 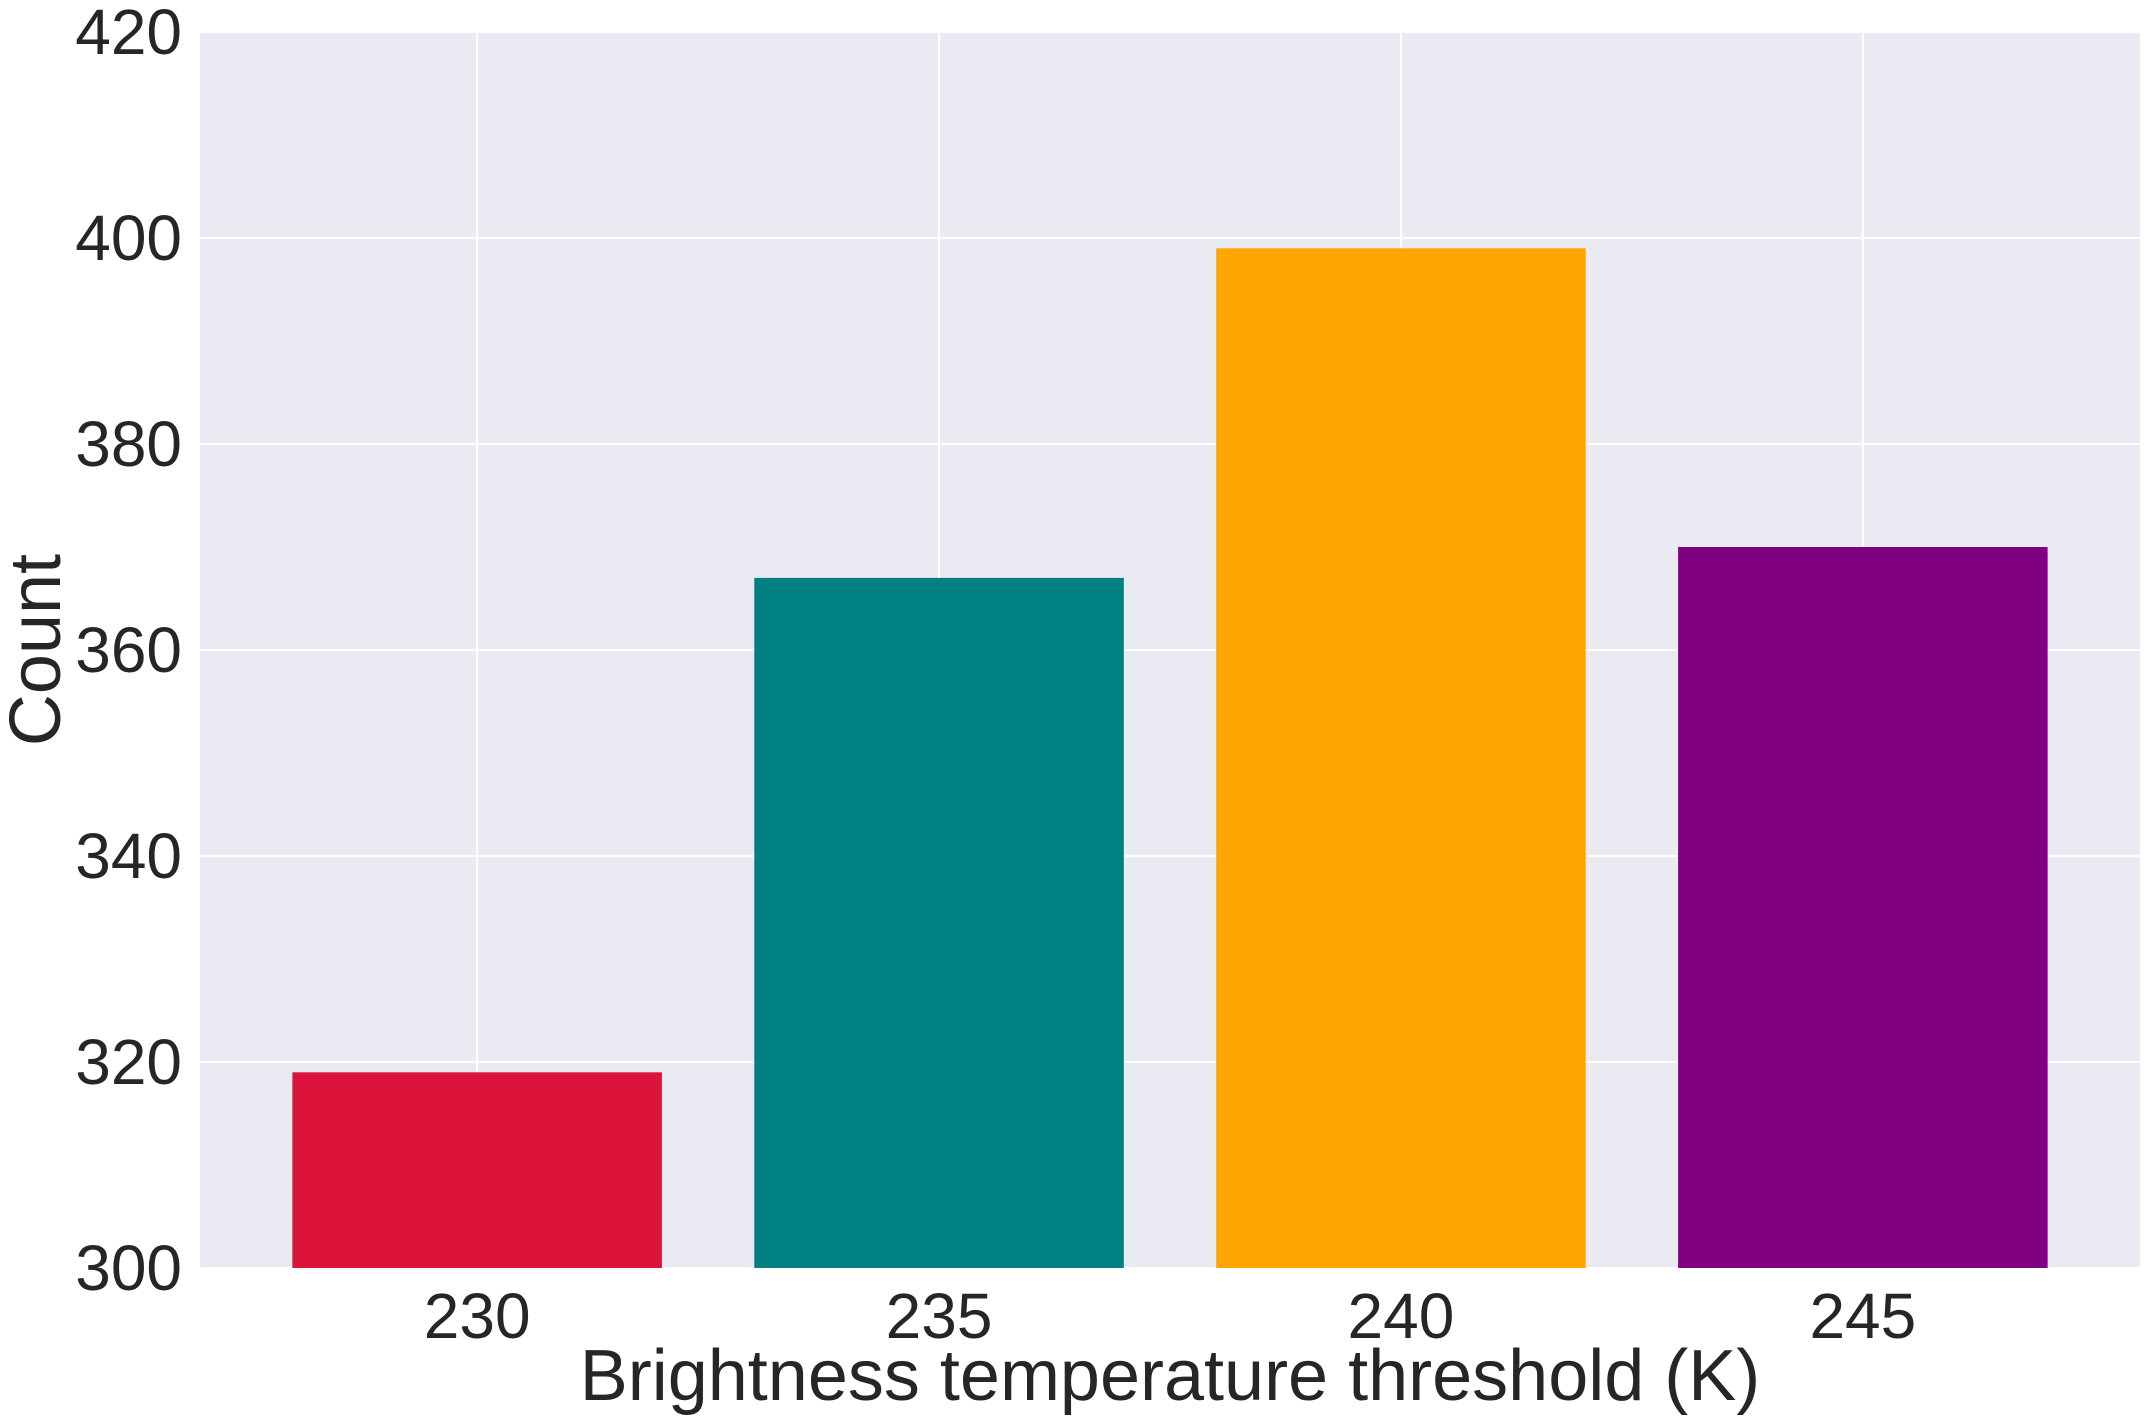 What do you see at coordinates (1170, 1375) in the screenshot?
I see `x-axis-label: Brightness temperature threshold (K)` at bounding box center [1170, 1375].